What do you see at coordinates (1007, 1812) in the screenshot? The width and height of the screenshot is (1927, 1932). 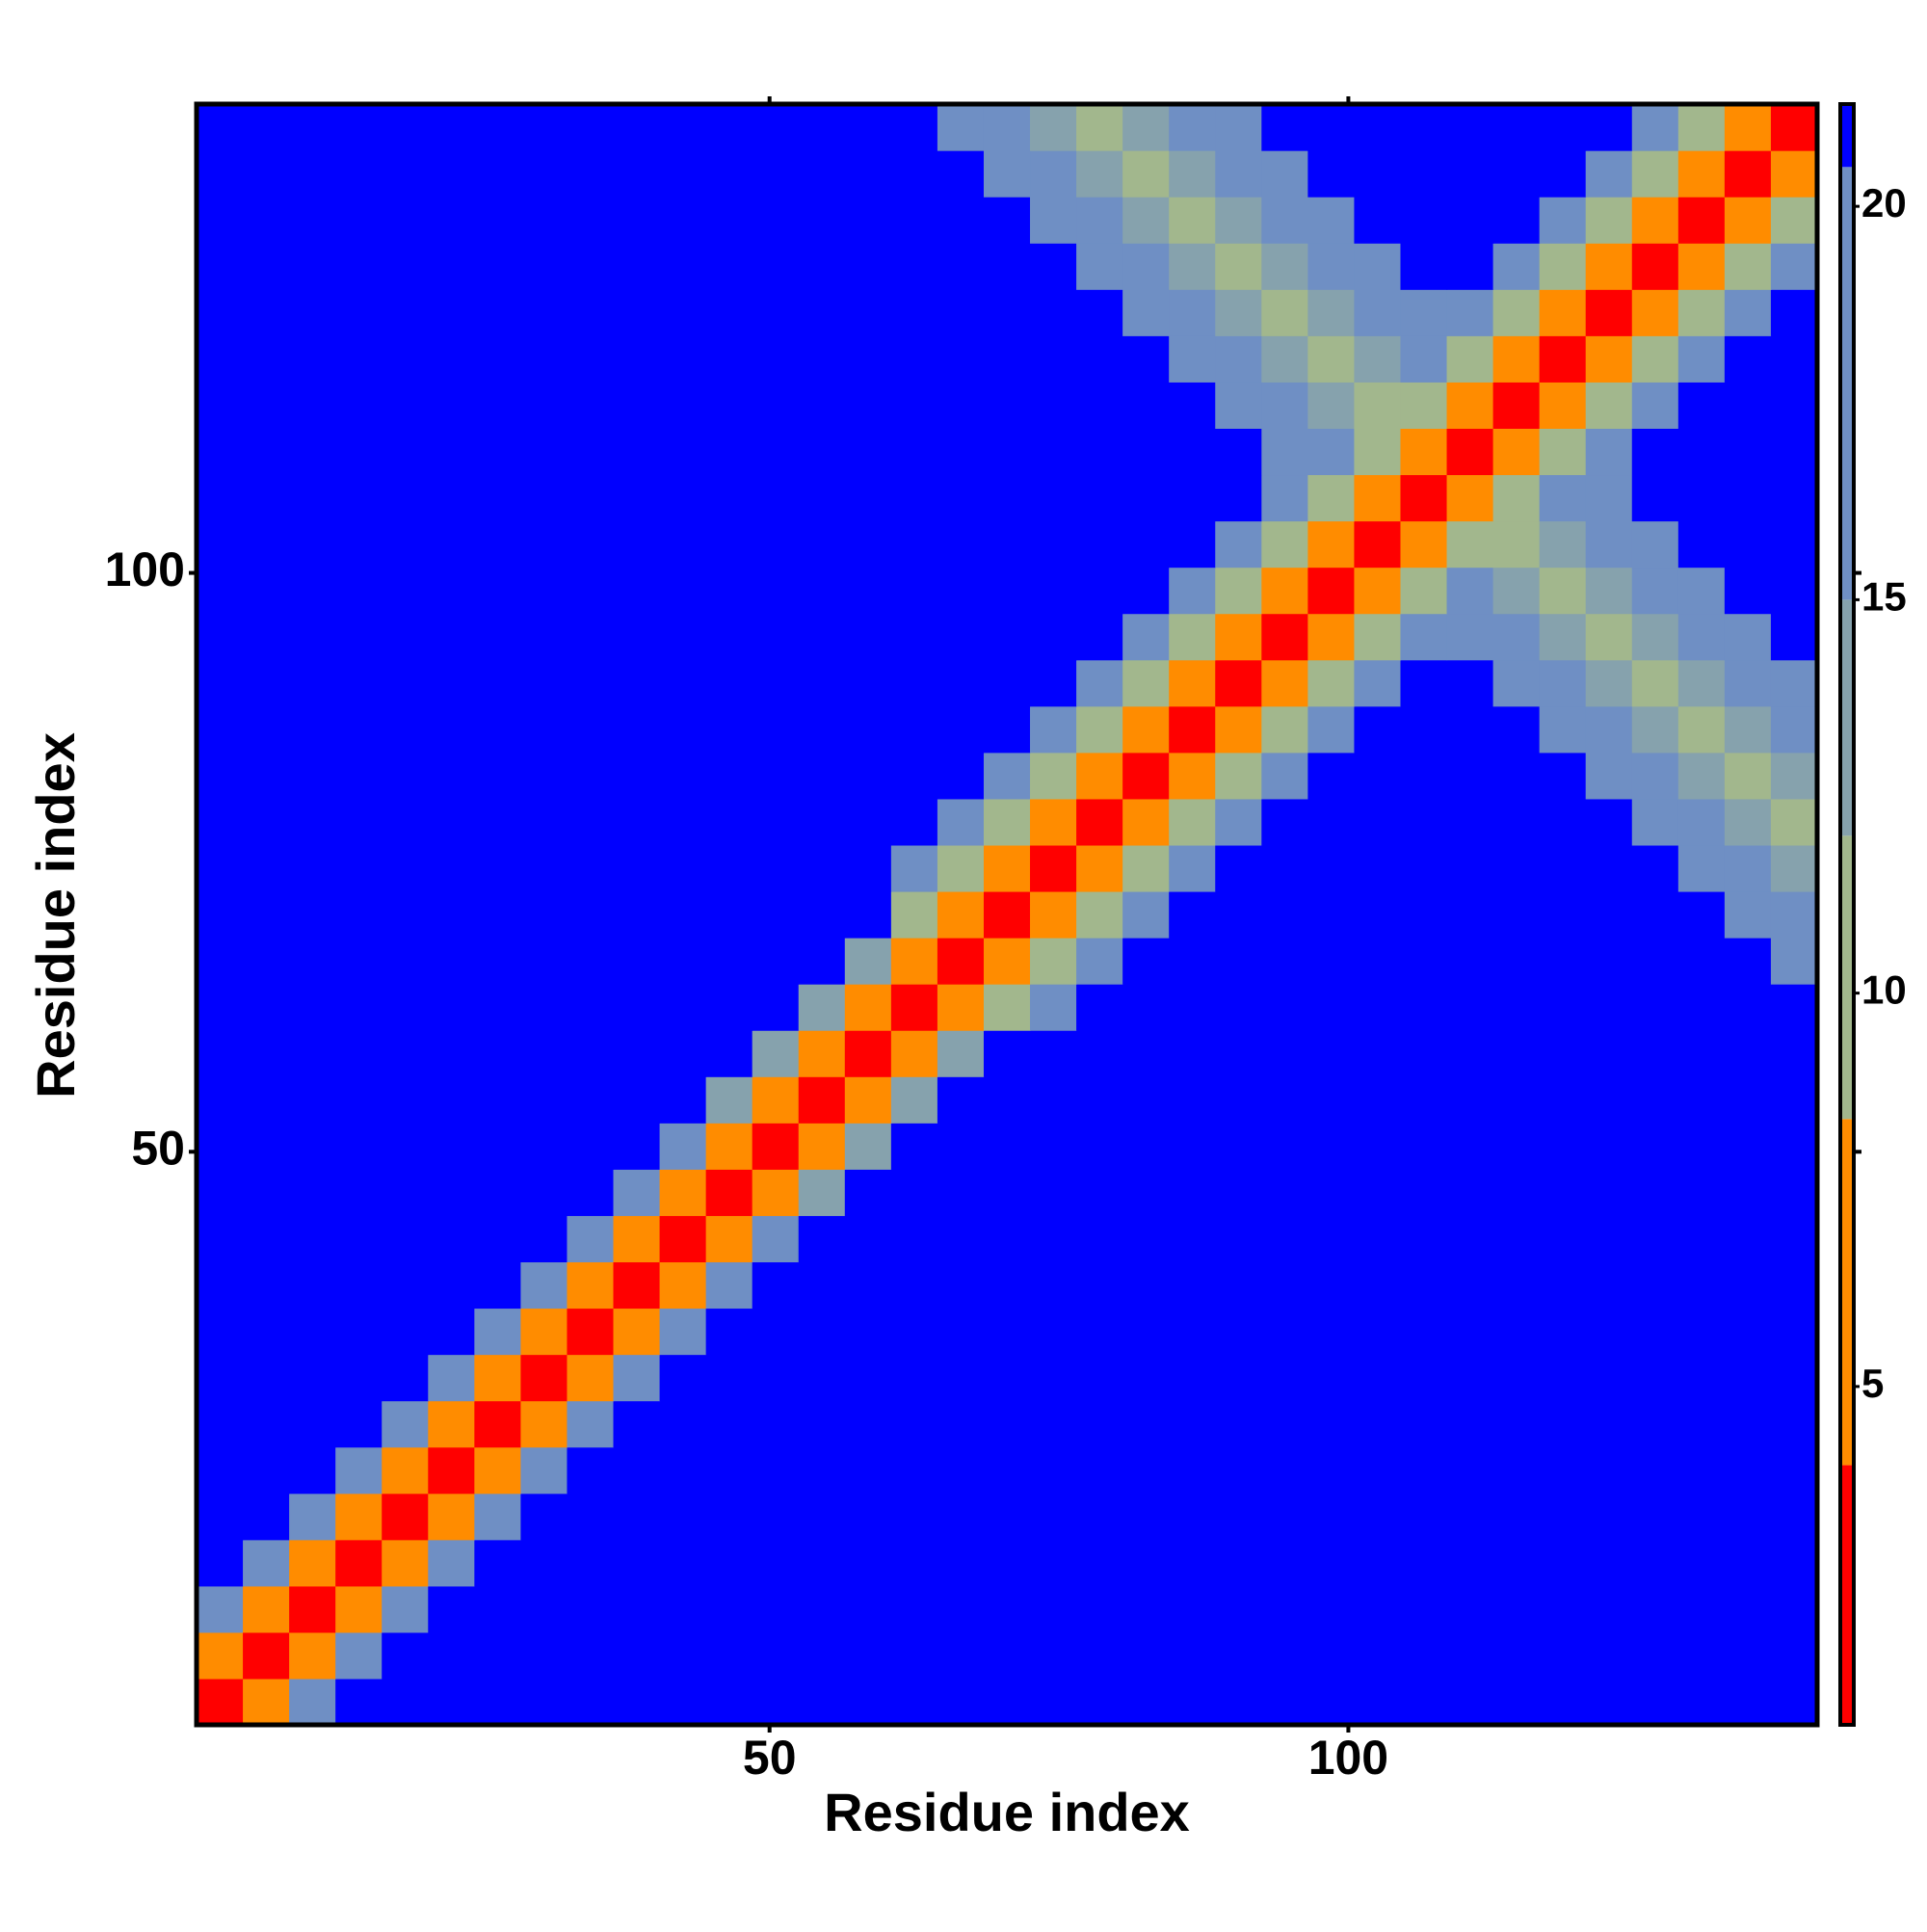 I see `x-axis-title: Residue index` at bounding box center [1007, 1812].